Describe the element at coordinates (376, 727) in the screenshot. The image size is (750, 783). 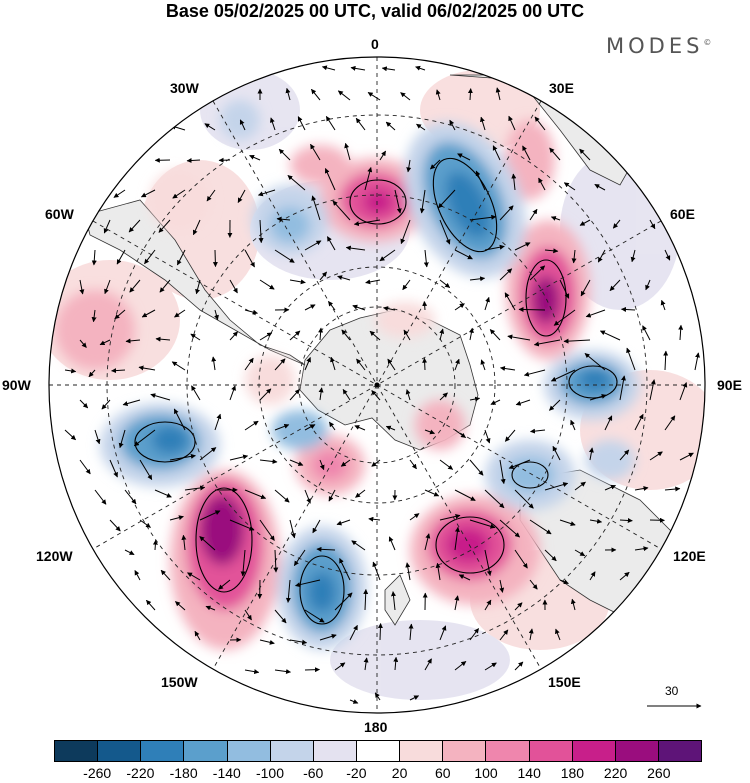
I see `lon-label-180: 180` at that location.